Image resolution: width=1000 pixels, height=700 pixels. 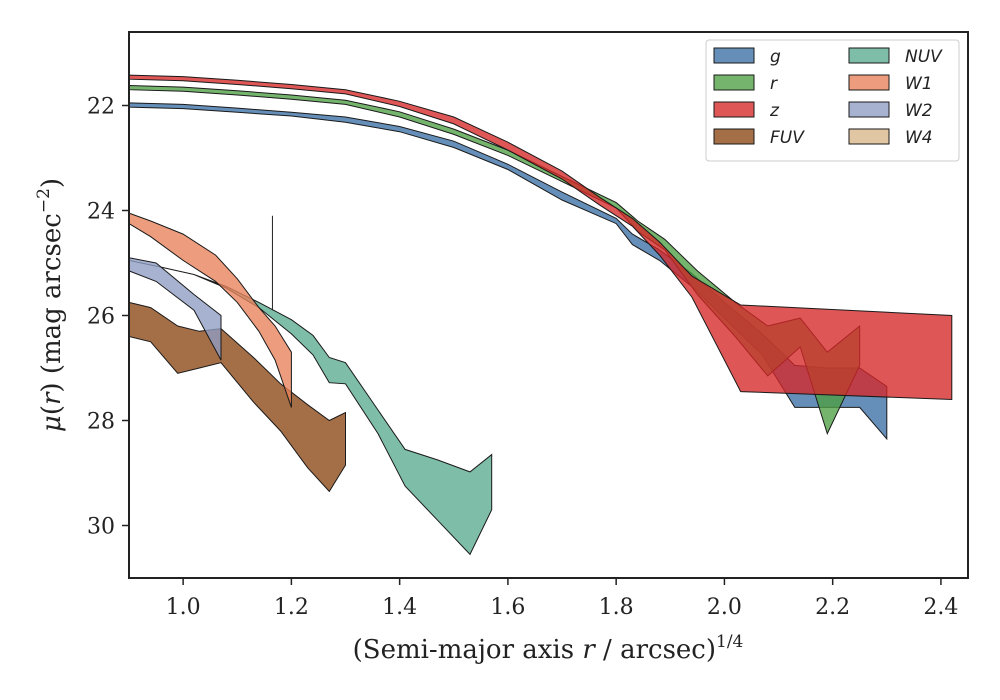 I want to click on x-tick-label: 2.4, so click(x=940, y=607).